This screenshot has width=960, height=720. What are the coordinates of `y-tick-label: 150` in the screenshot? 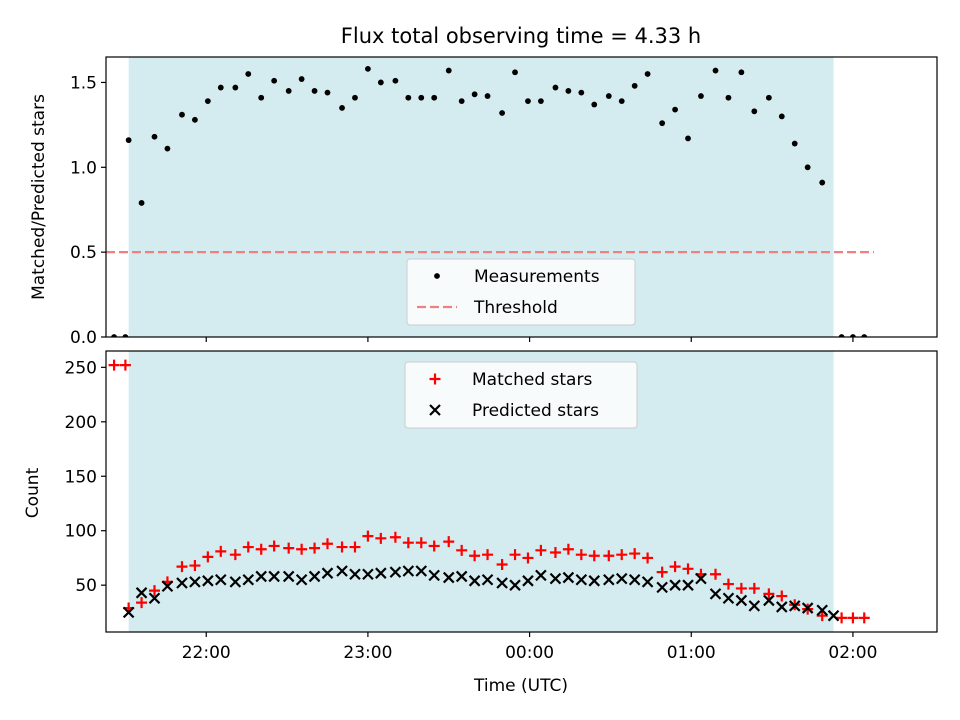 It's located at (81, 477).